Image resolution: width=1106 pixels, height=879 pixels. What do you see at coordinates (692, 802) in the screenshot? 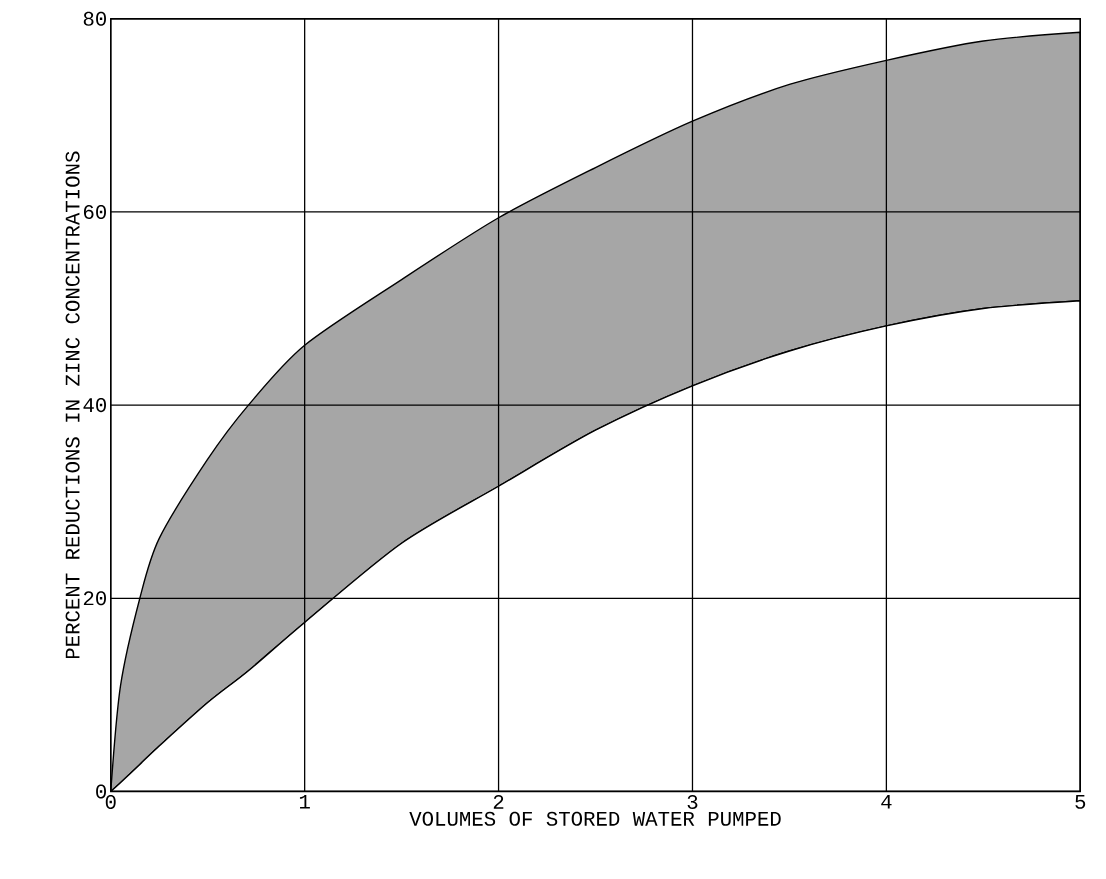
I see `x-tick-label: 3` at bounding box center [692, 802].